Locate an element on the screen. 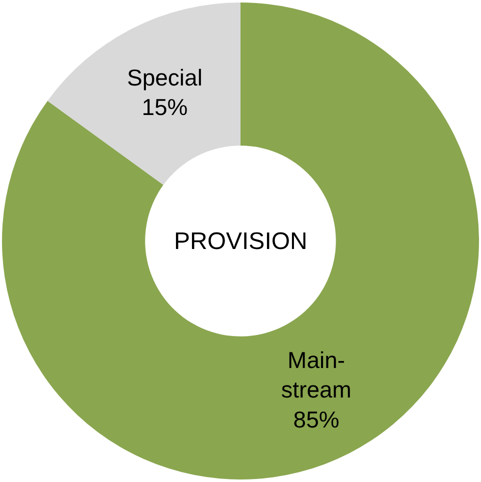 This screenshot has height=482, width=481. slice-label: Special is located at coordinates (164, 77).